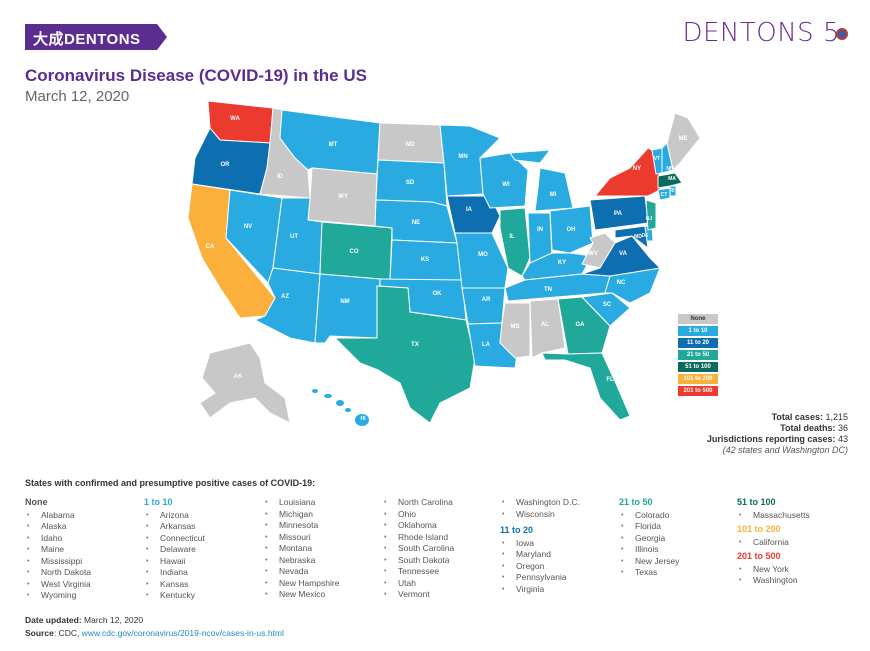 The width and height of the screenshot is (870, 651). I want to click on state-AR, so click(483, 306).